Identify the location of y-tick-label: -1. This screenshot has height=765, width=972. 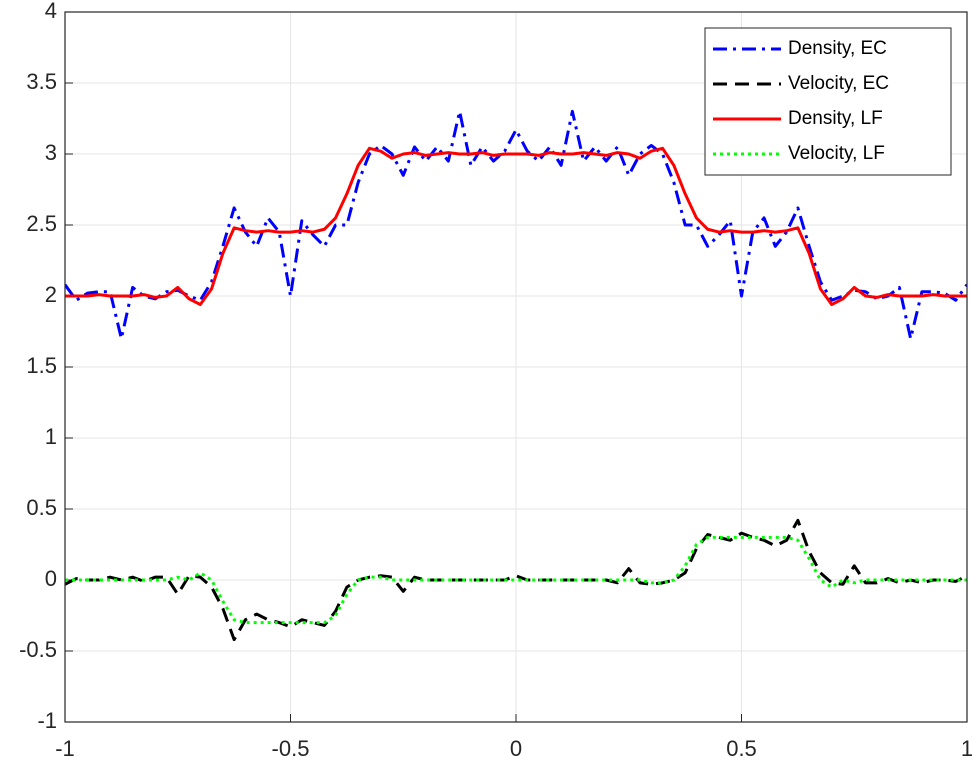
(47, 720).